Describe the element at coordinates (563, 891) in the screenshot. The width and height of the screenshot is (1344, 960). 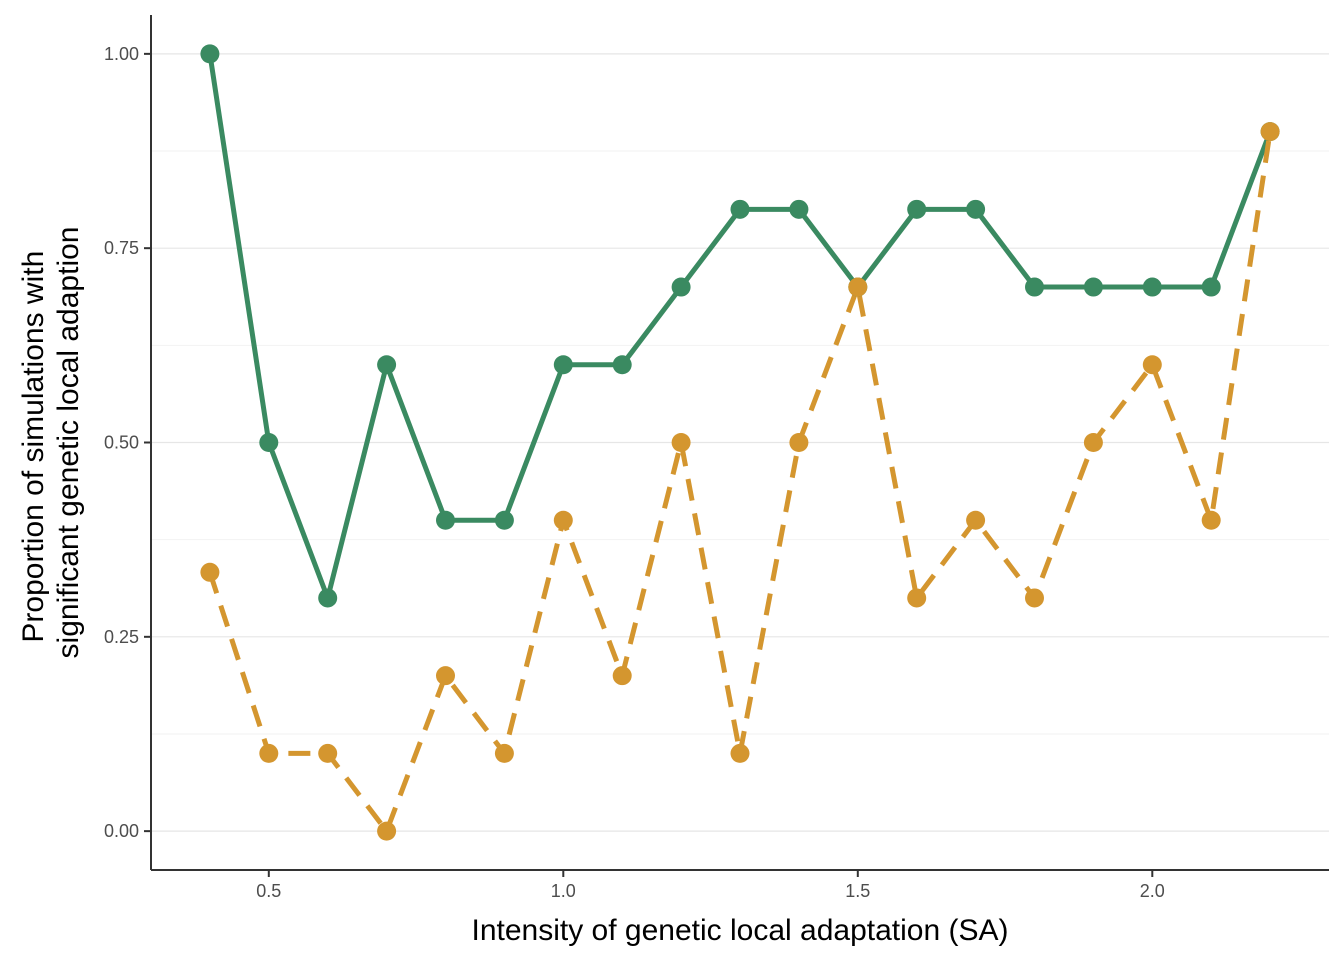
I see `x-tick-label: 1.0` at that location.